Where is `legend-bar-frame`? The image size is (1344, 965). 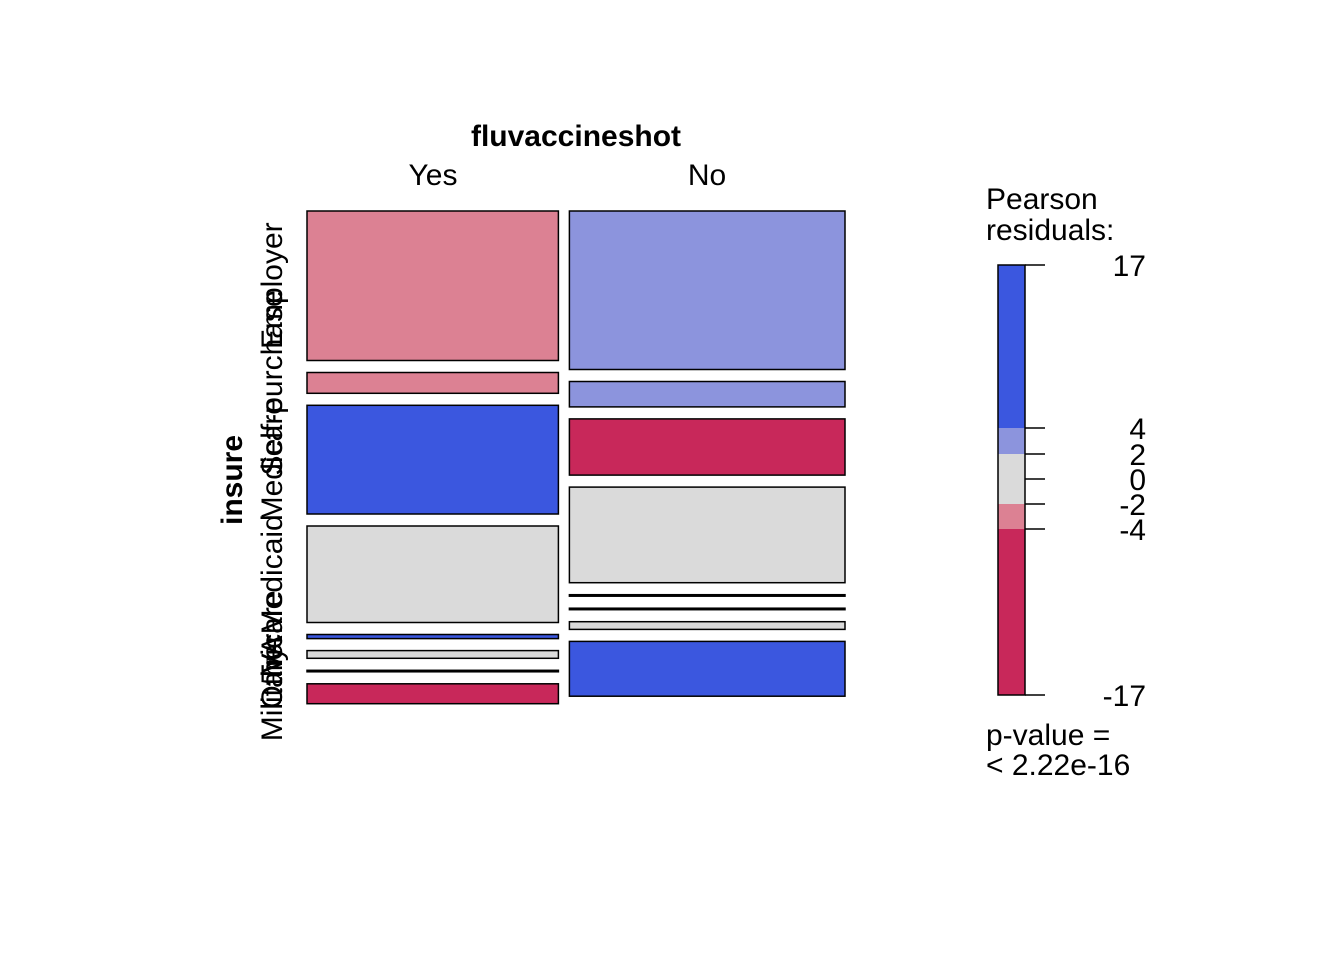 legend-bar-frame is located at coordinates (1011, 480).